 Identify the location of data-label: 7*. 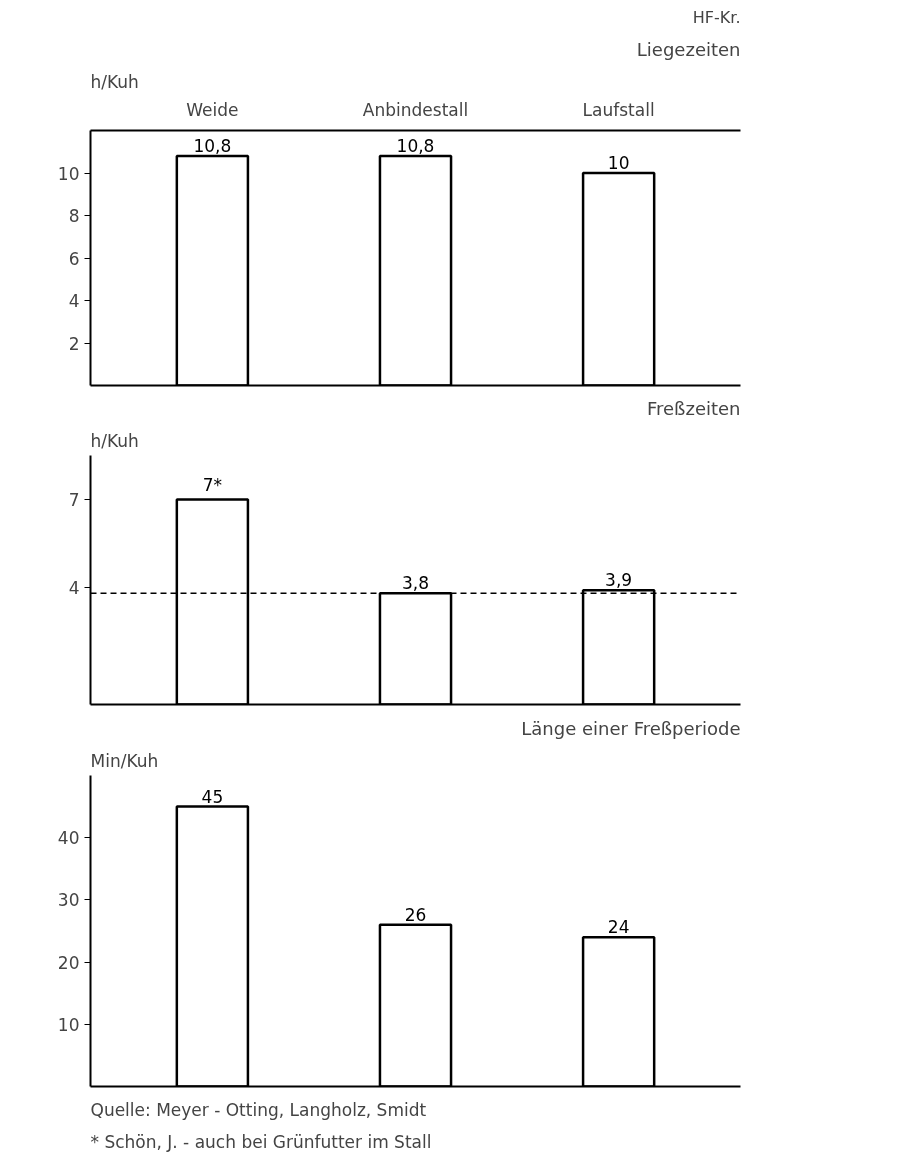
(212, 485).